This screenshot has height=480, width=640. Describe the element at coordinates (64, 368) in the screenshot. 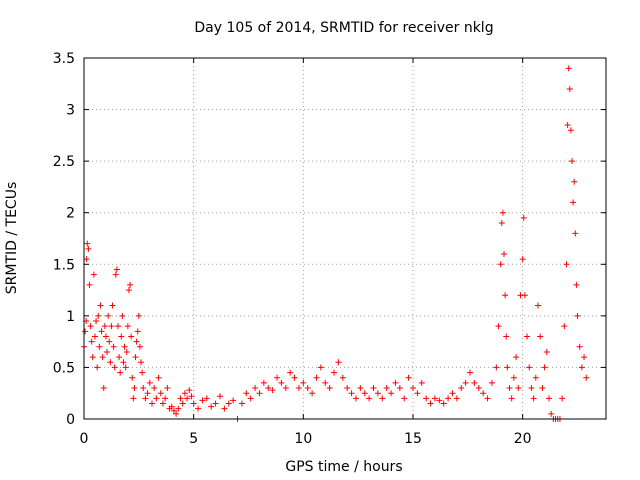

I see `y-tick-label: 0.5` at that location.